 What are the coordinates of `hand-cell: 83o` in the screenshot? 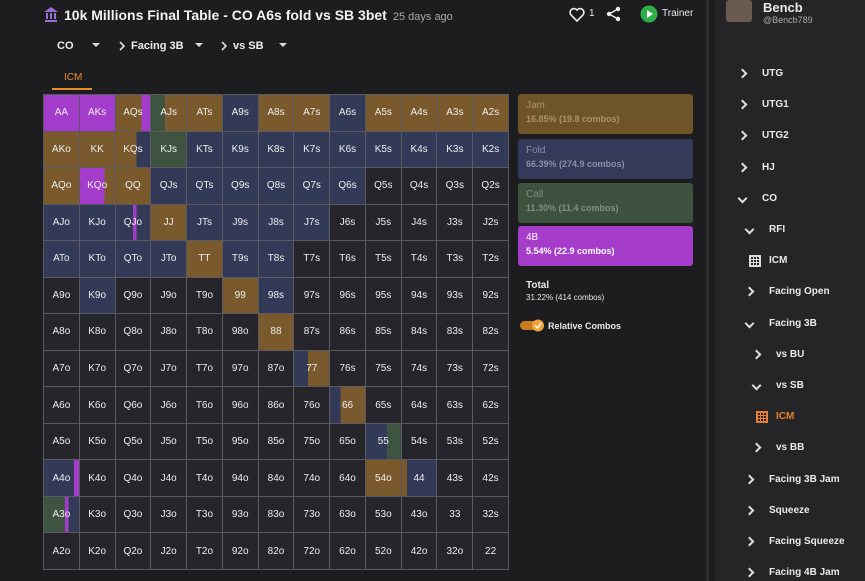 It's located at (276, 514).